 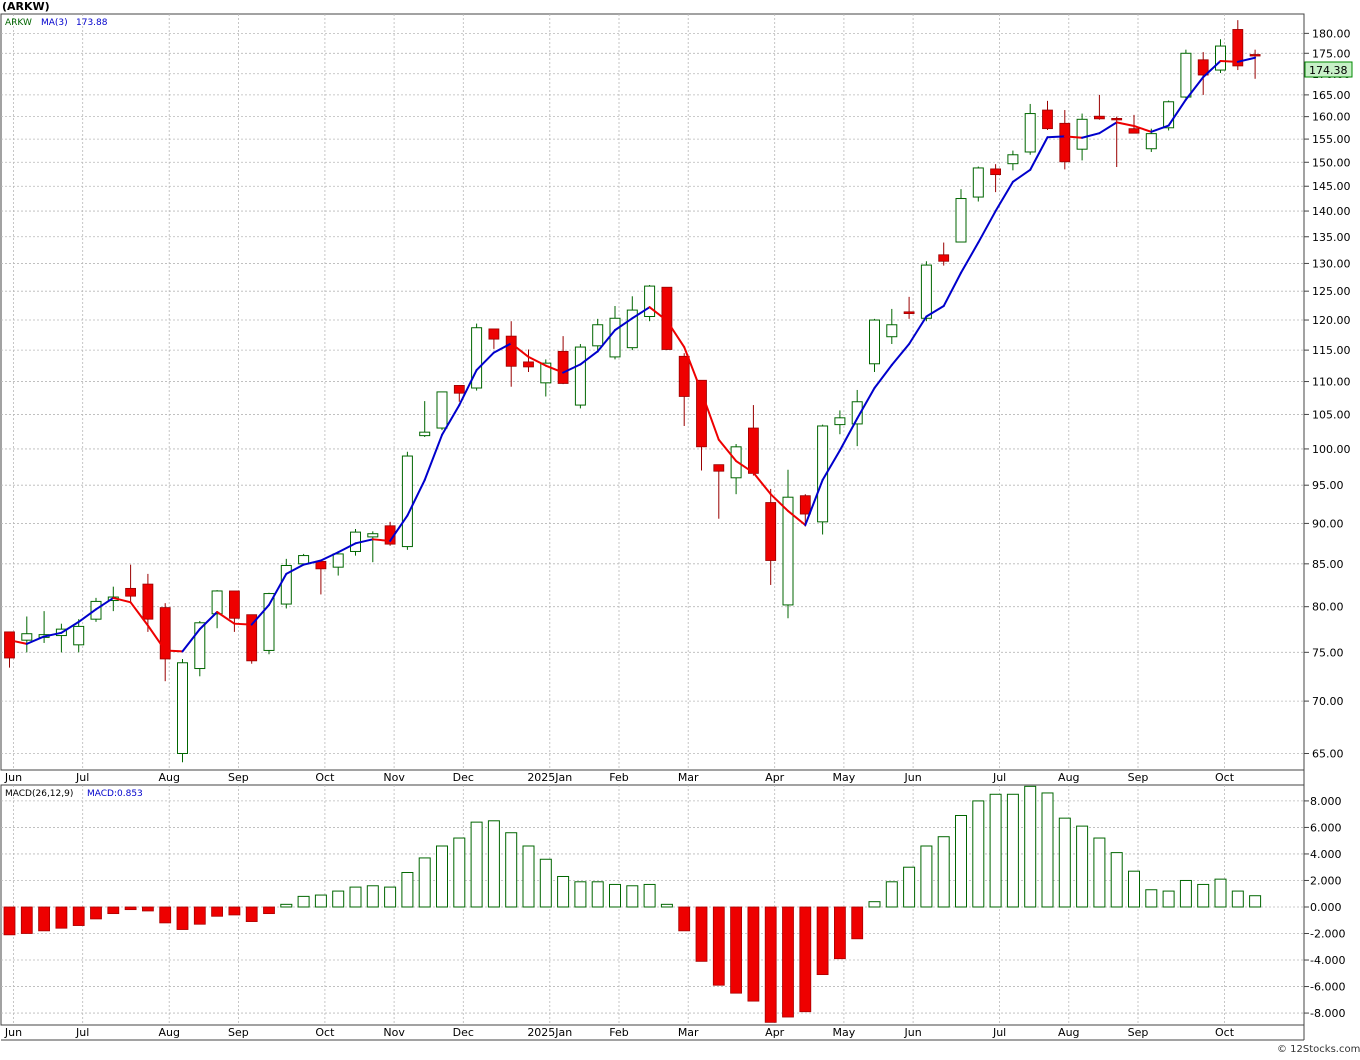 What do you see at coordinates (1331, 414) in the screenshot?
I see `price-tick-label: 105.00` at bounding box center [1331, 414].